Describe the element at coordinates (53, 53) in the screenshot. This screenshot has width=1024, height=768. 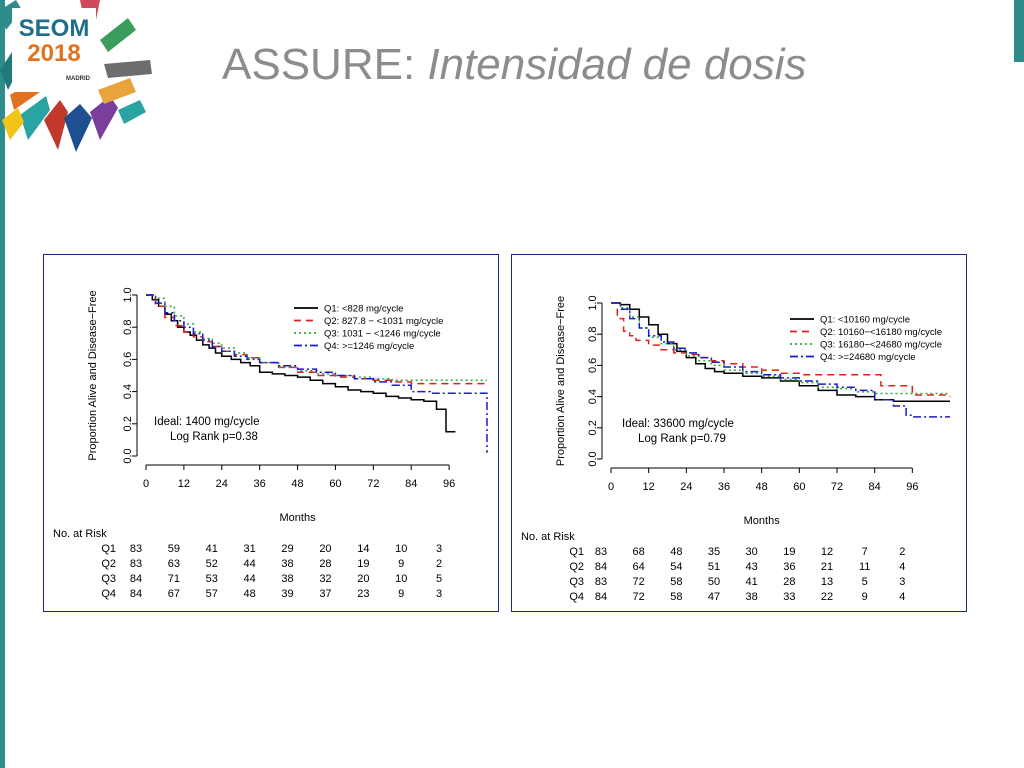
I see `logo-line2: 2018` at that location.